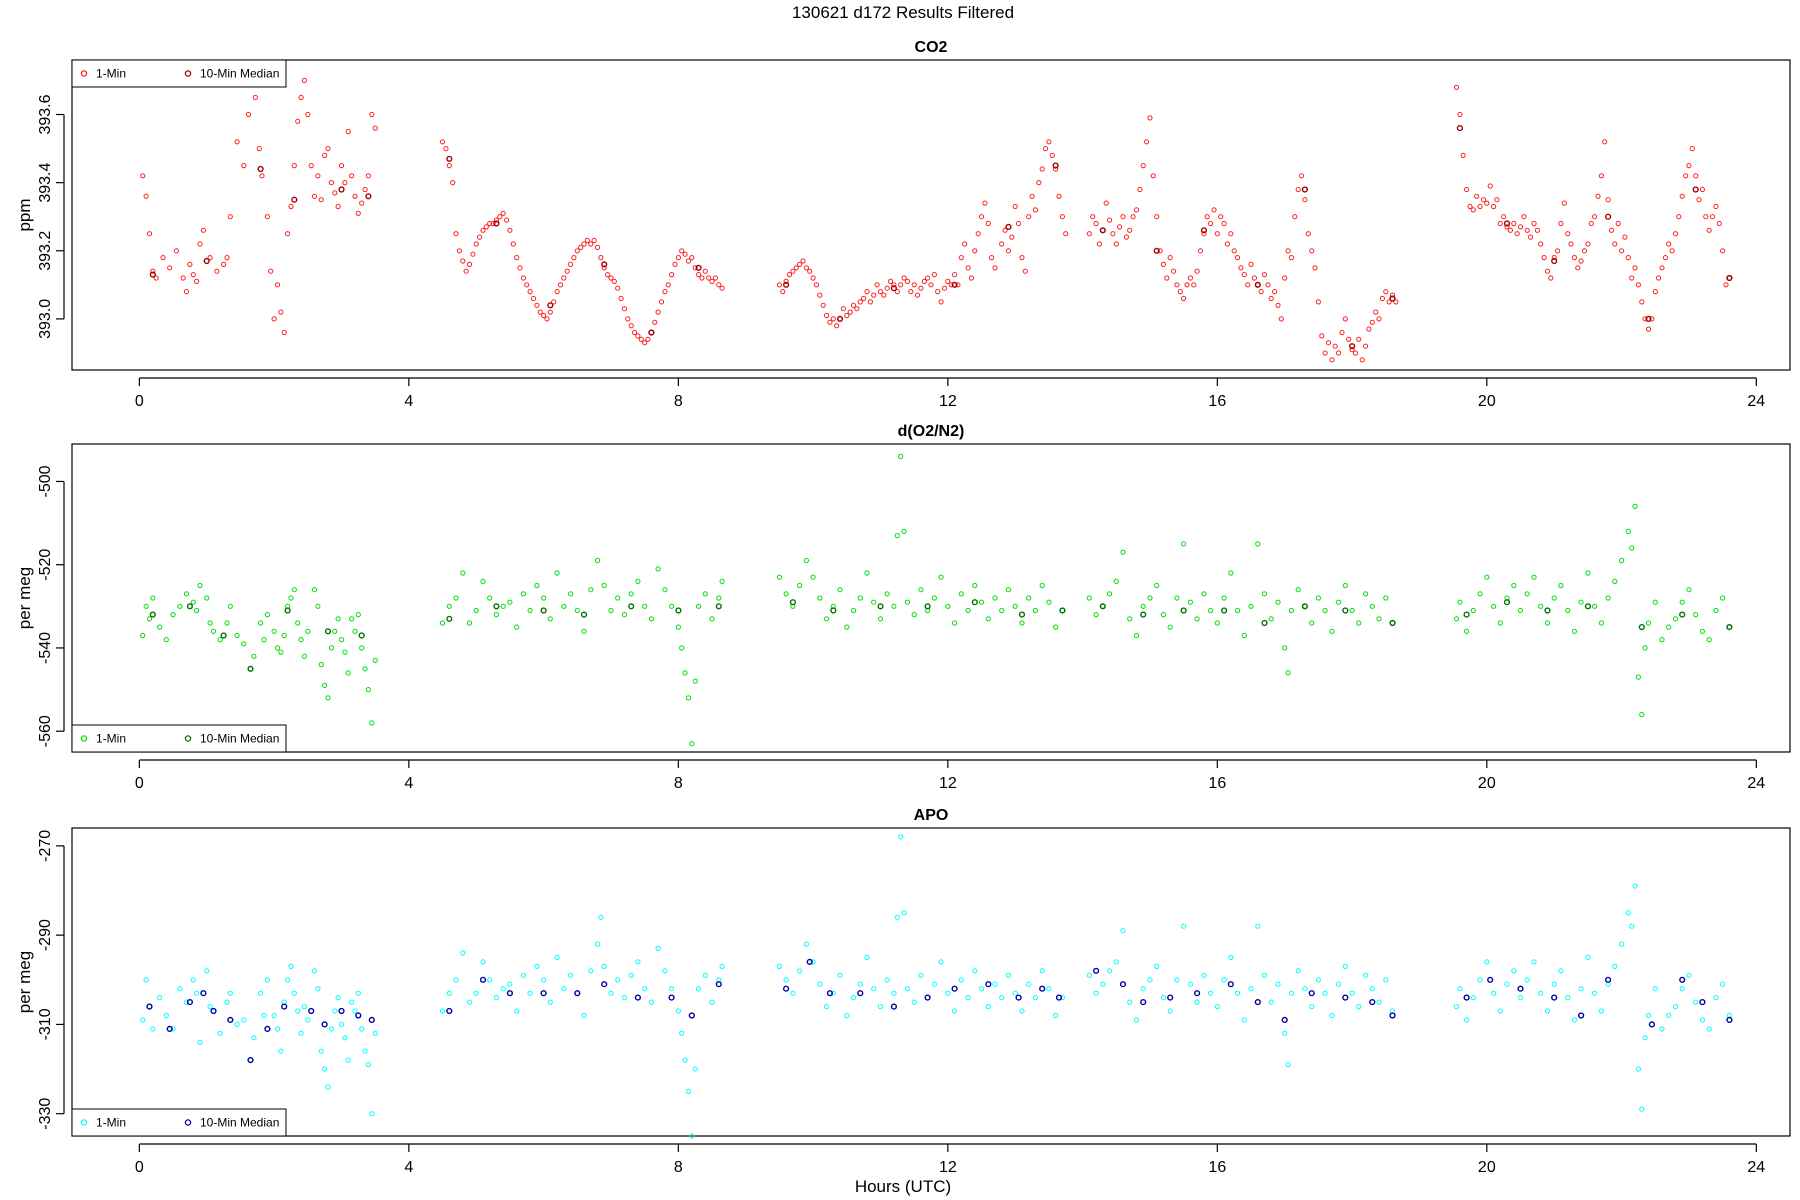 The image size is (1800, 1200). I want to click on x-tick-label: 16, so click(1217, 401).